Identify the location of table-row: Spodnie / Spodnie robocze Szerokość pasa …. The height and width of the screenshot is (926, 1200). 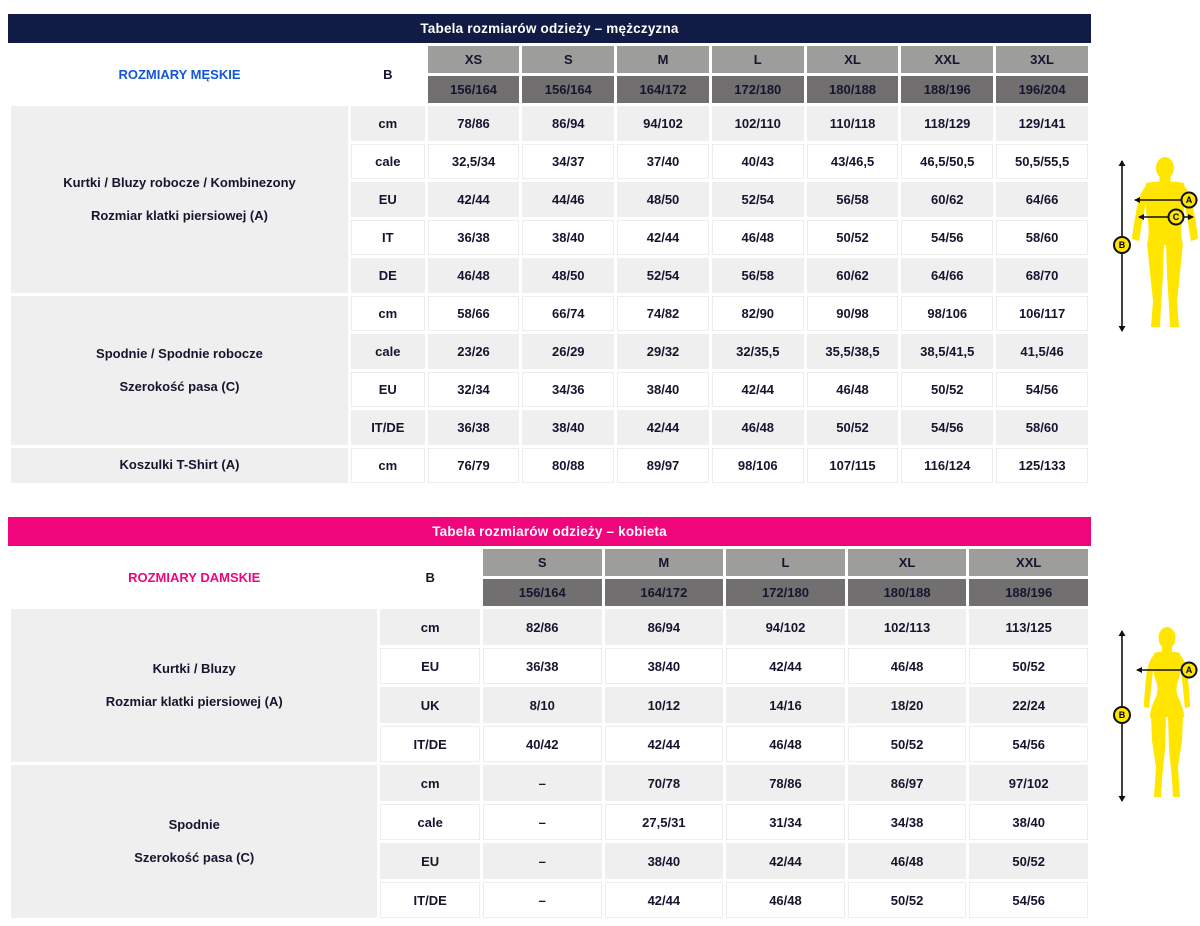
(549, 370).